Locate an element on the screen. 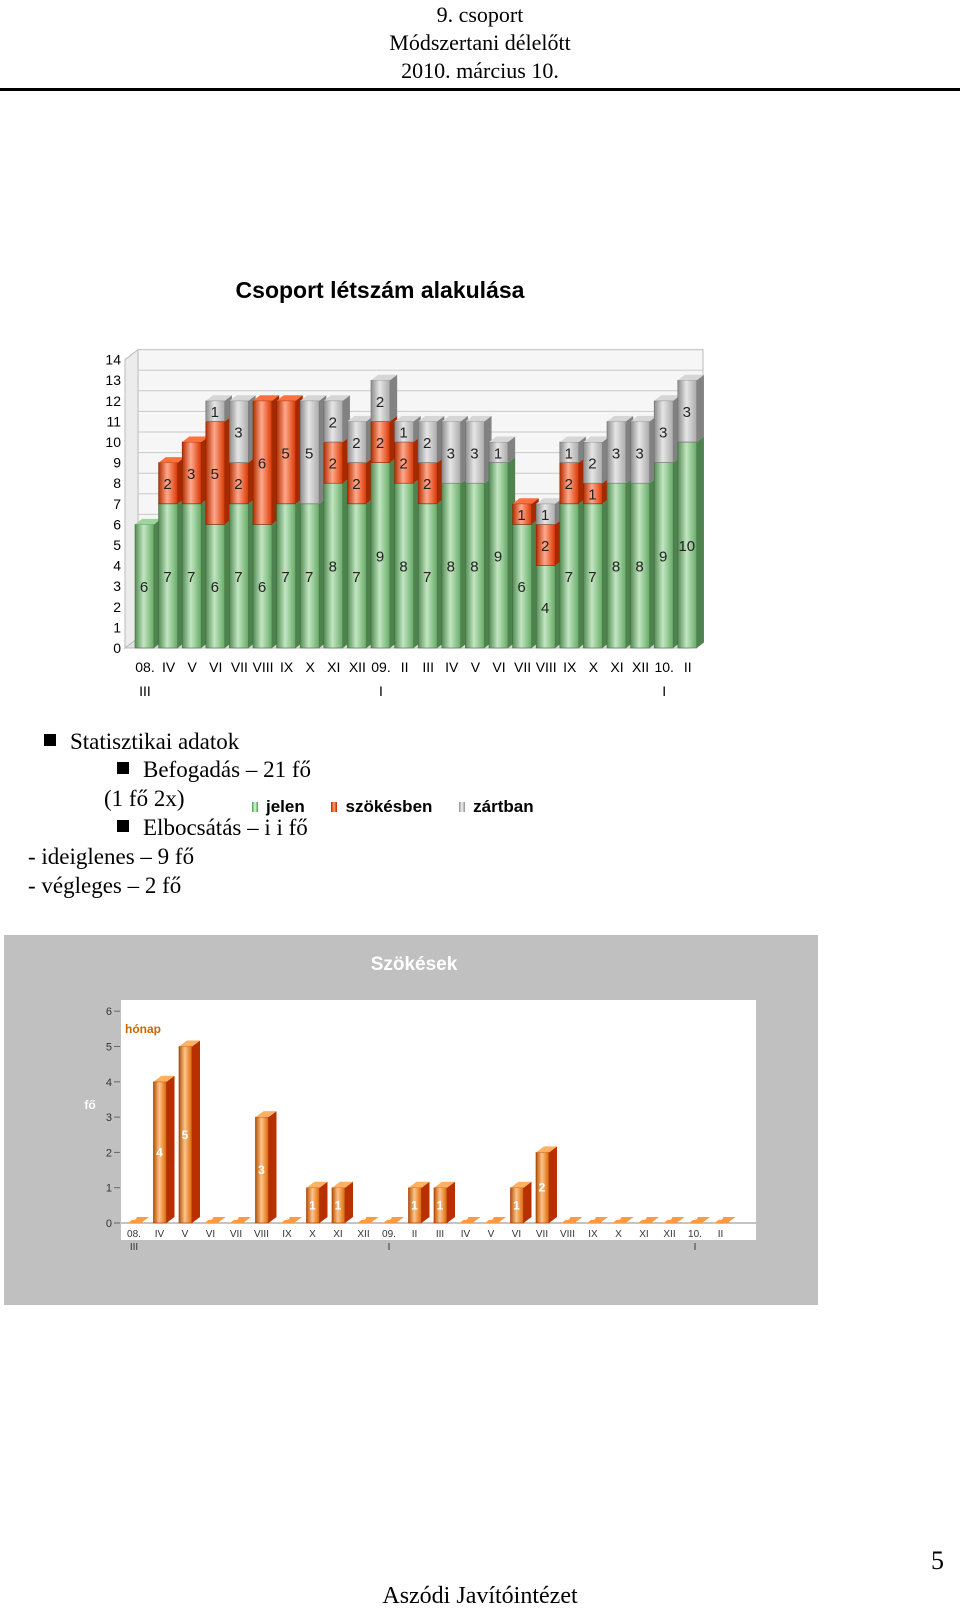 The width and height of the screenshot is (960, 1613). x-tick-label: 10. is located at coordinates (663, 667).